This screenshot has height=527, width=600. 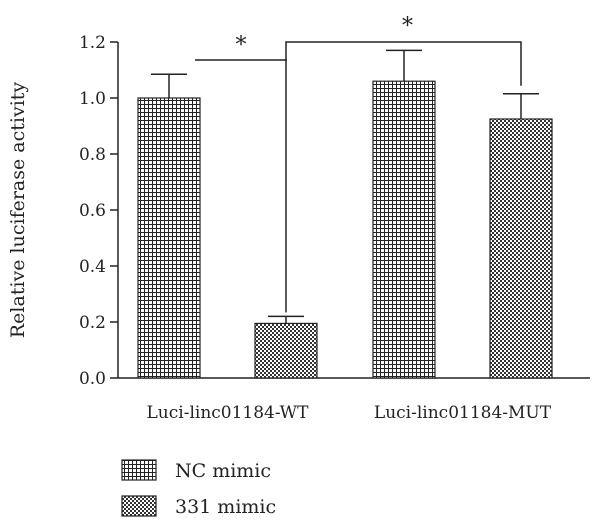 I want to click on y-tick-label: 1.2, so click(x=92, y=43).